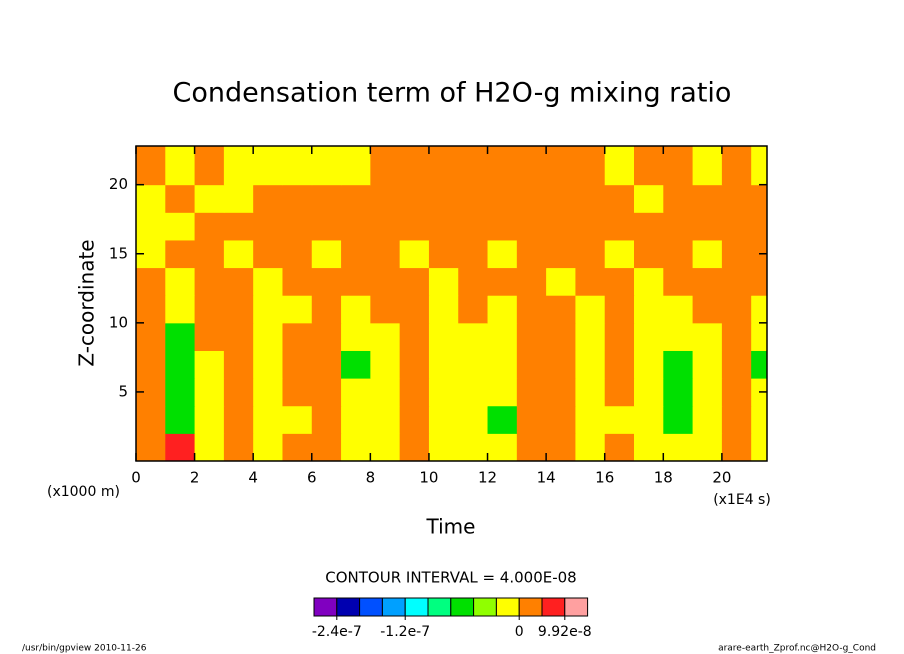  Describe the element at coordinates (565, 632) in the screenshot. I see `colorbar-tick-label: 9.92e-8` at that location.